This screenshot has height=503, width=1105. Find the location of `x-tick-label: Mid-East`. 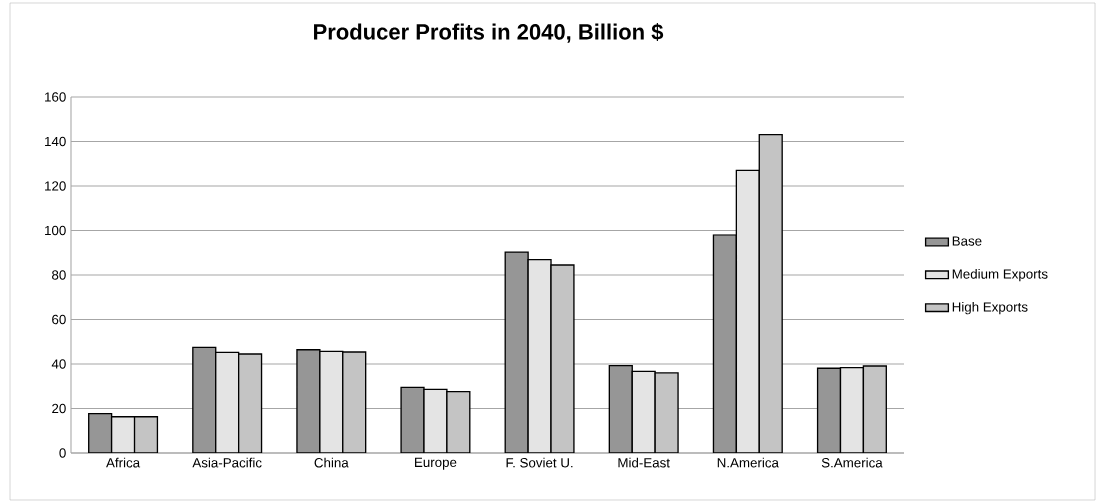

x-tick-label: Mid-East is located at coordinates (644, 462).